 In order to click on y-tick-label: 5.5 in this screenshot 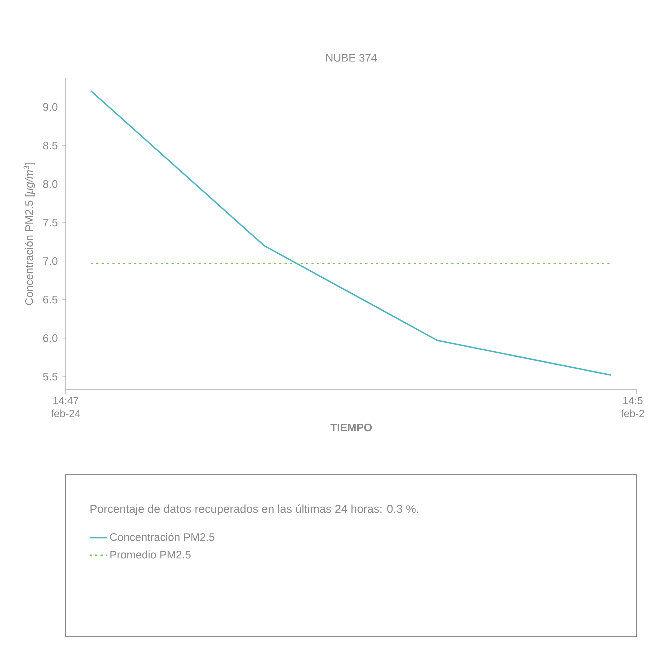, I will do `click(50, 377)`.